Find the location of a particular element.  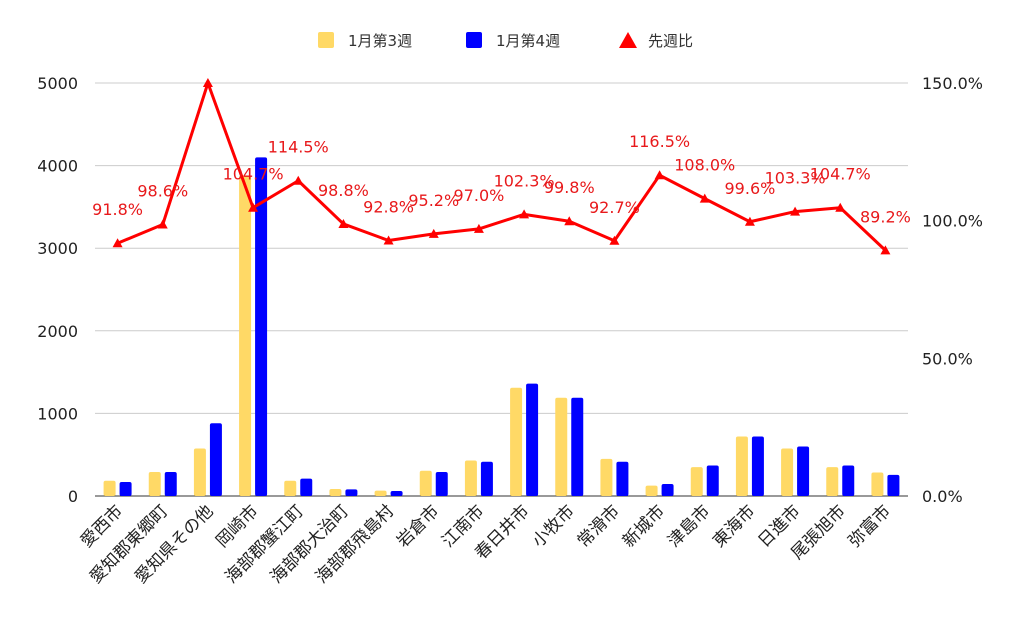

ratio-data-label: 89.2% is located at coordinates (885, 216).